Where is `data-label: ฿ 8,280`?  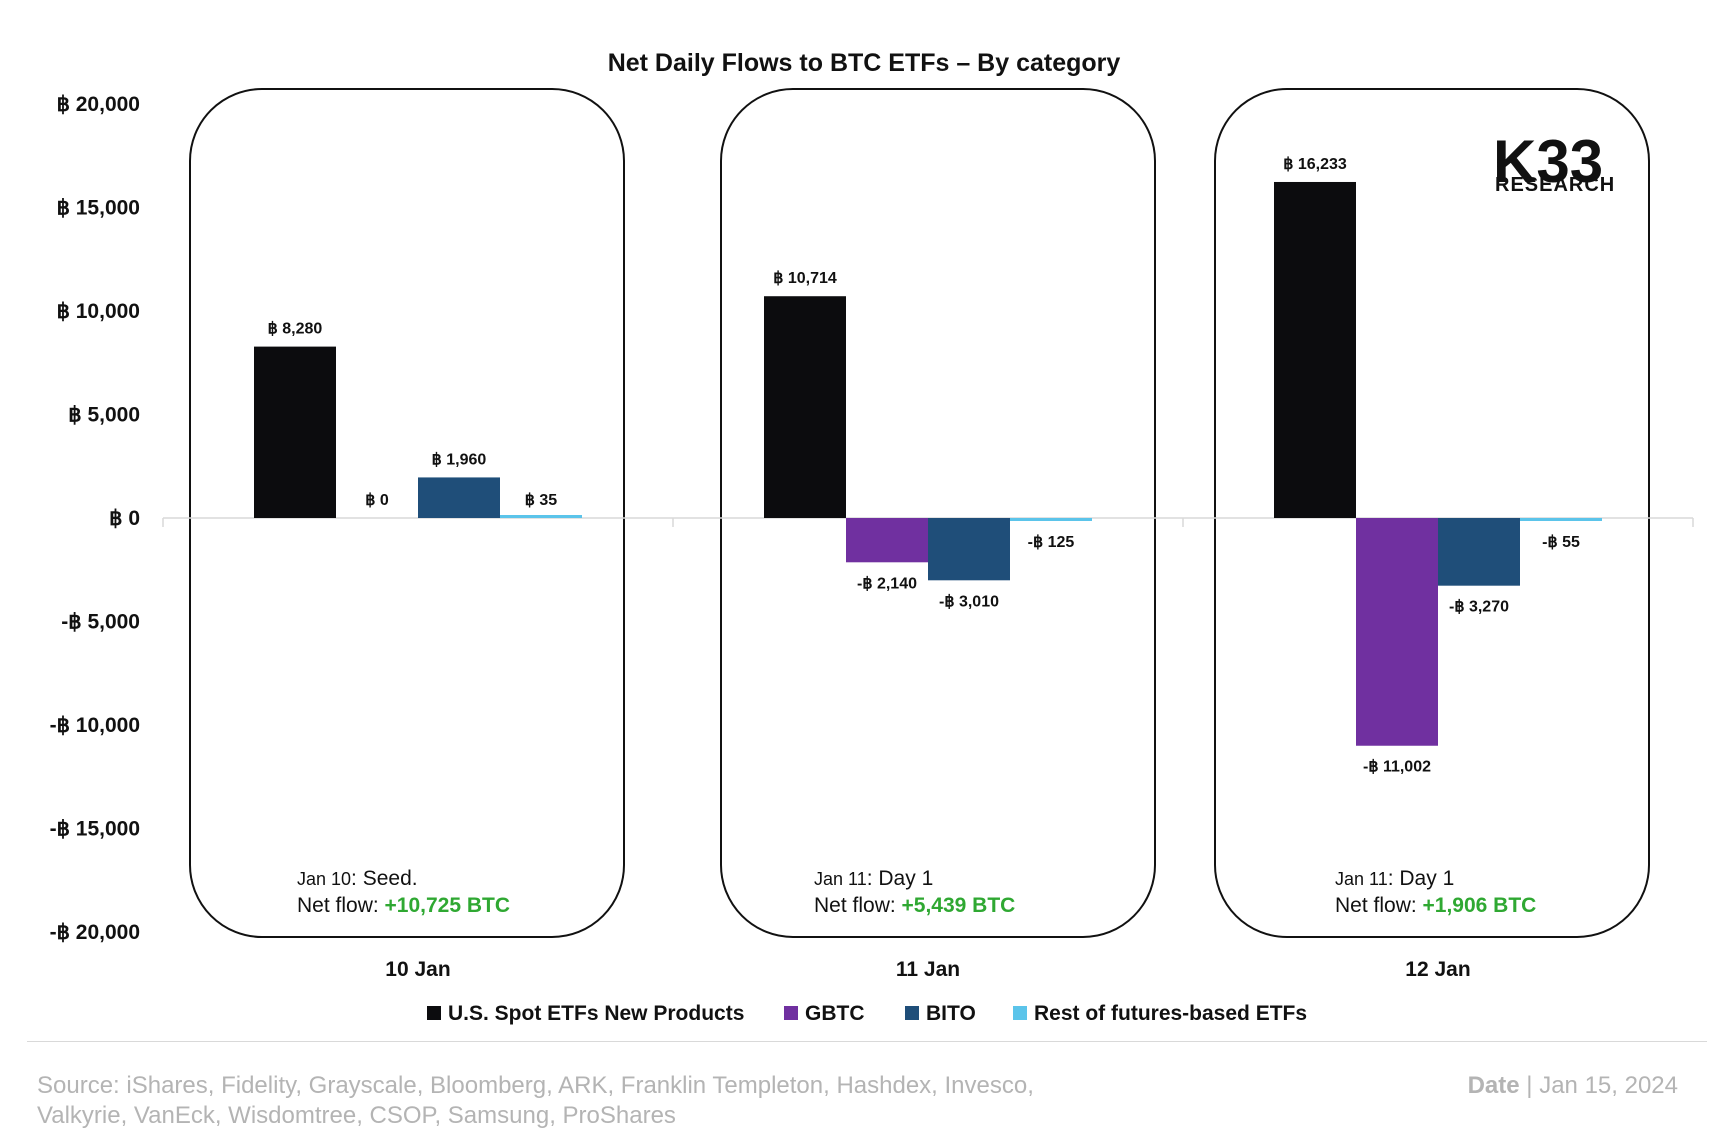
data-label: ฿ 8,280 is located at coordinates (295, 329).